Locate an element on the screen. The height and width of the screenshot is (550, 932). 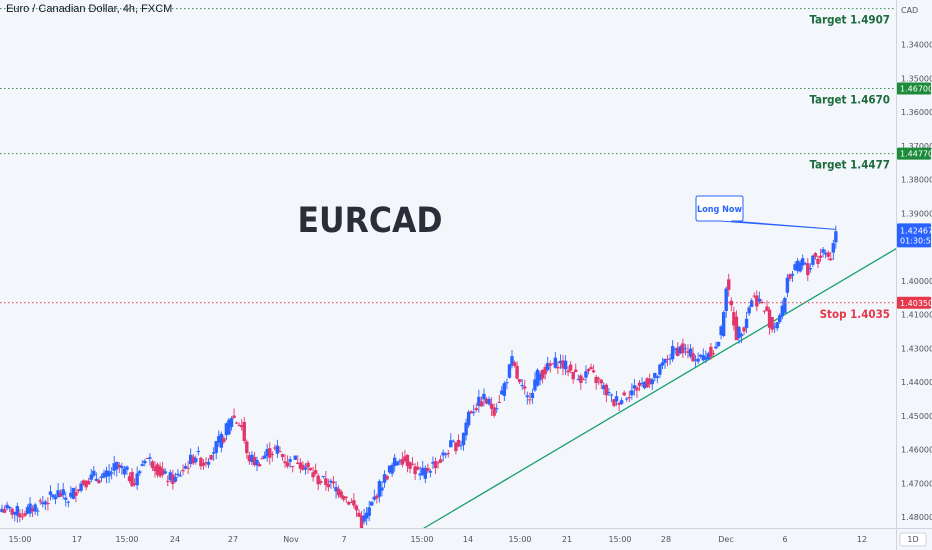
time-tick-label: 14 is located at coordinates (468, 539).